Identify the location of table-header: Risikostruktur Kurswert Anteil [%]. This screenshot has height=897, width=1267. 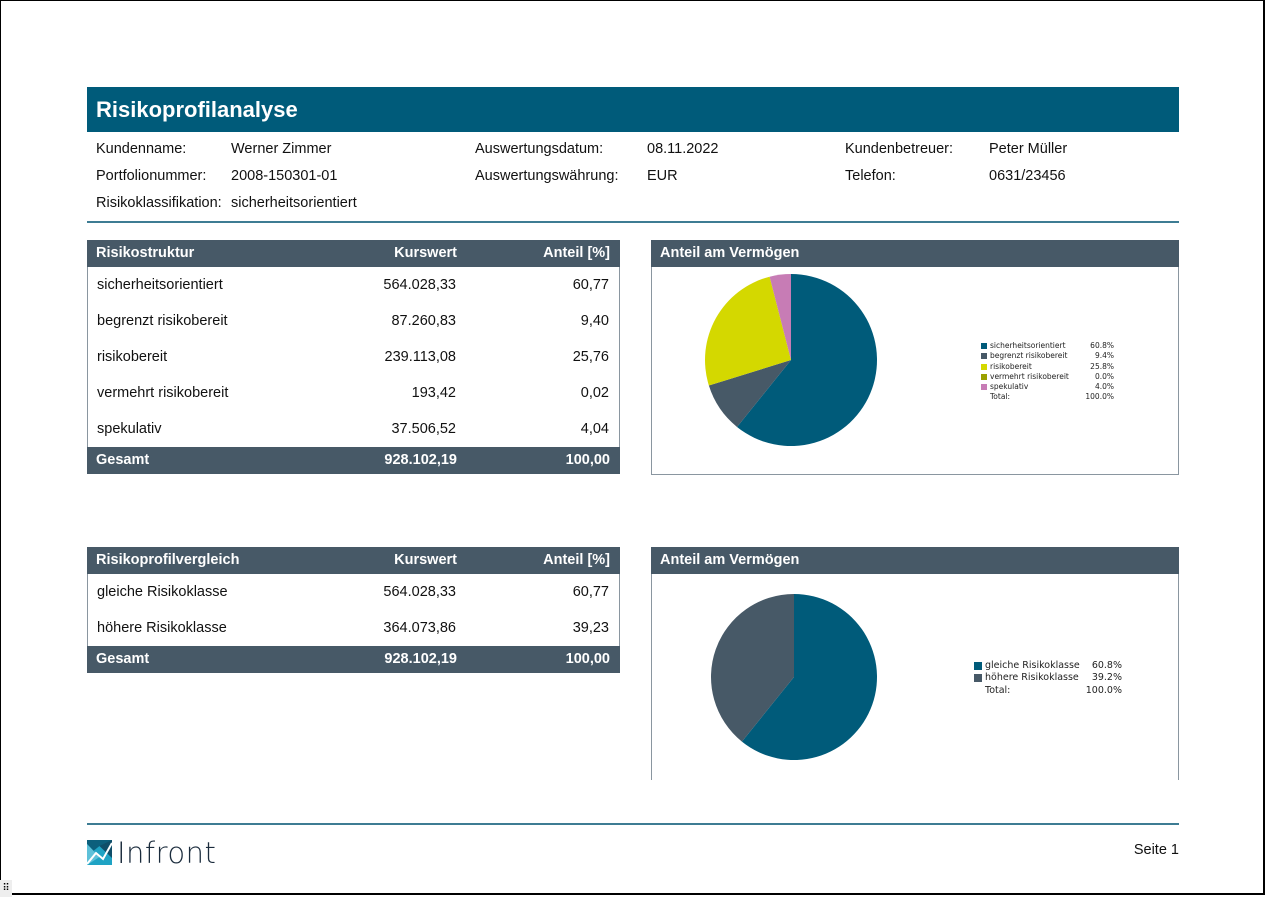
(353, 253).